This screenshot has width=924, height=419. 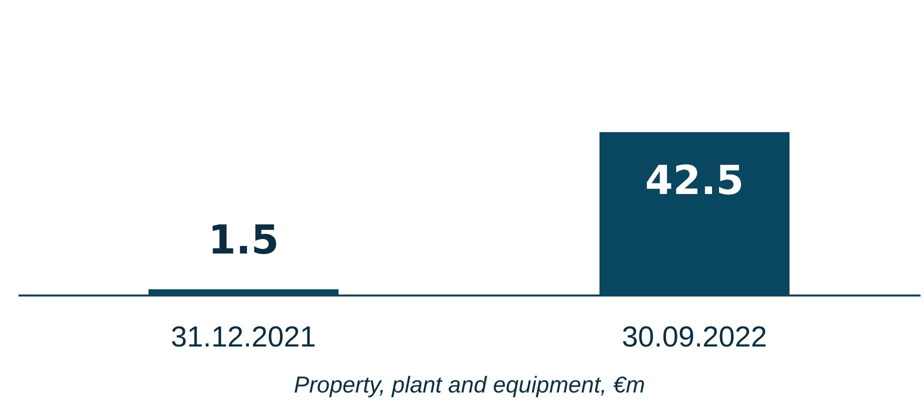 What do you see at coordinates (470, 385) in the screenshot?
I see `x-axis-title: Property, plant and equipment, €m` at bounding box center [470, 385].